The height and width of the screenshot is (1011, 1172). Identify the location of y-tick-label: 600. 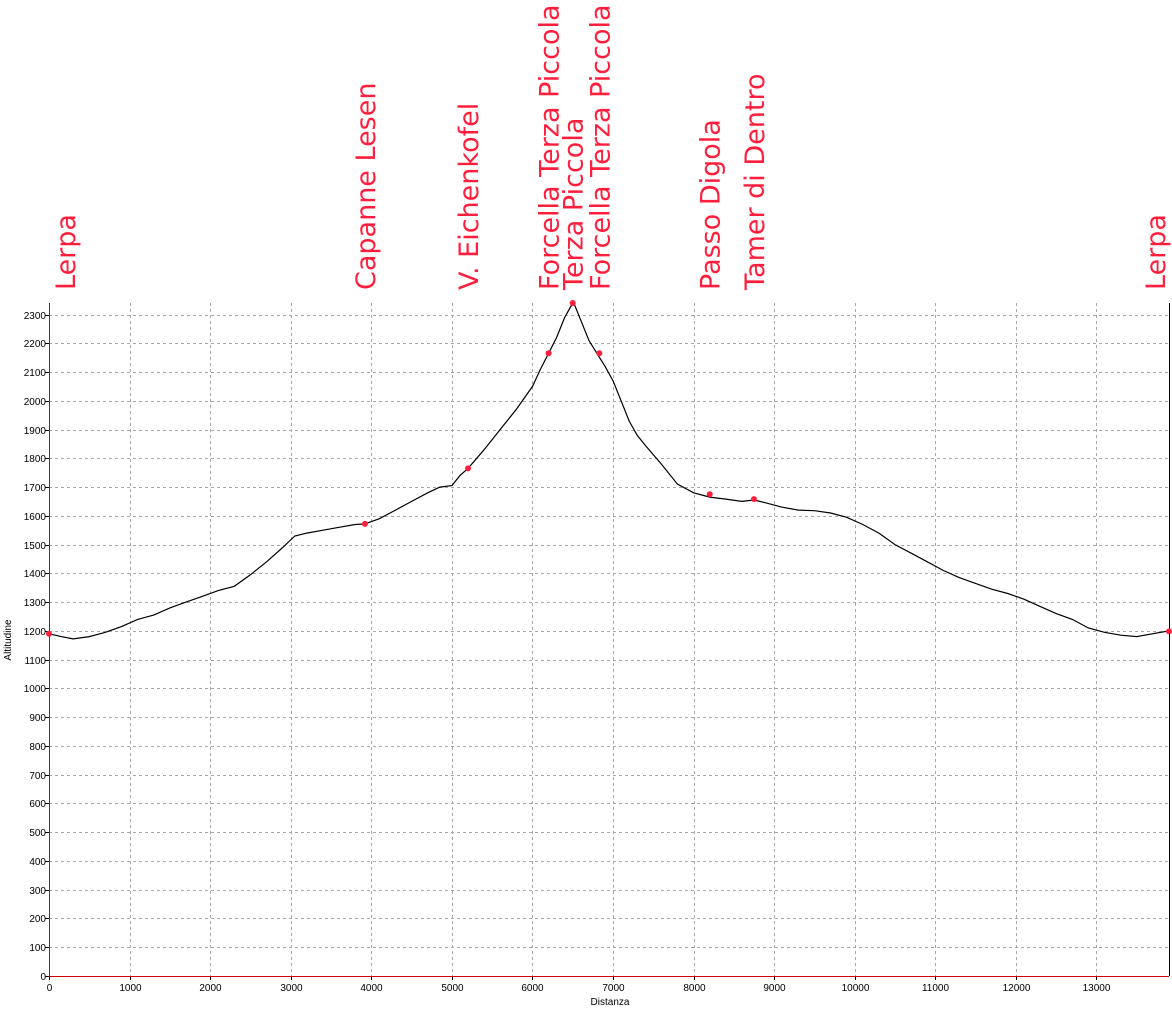
(37, 804).